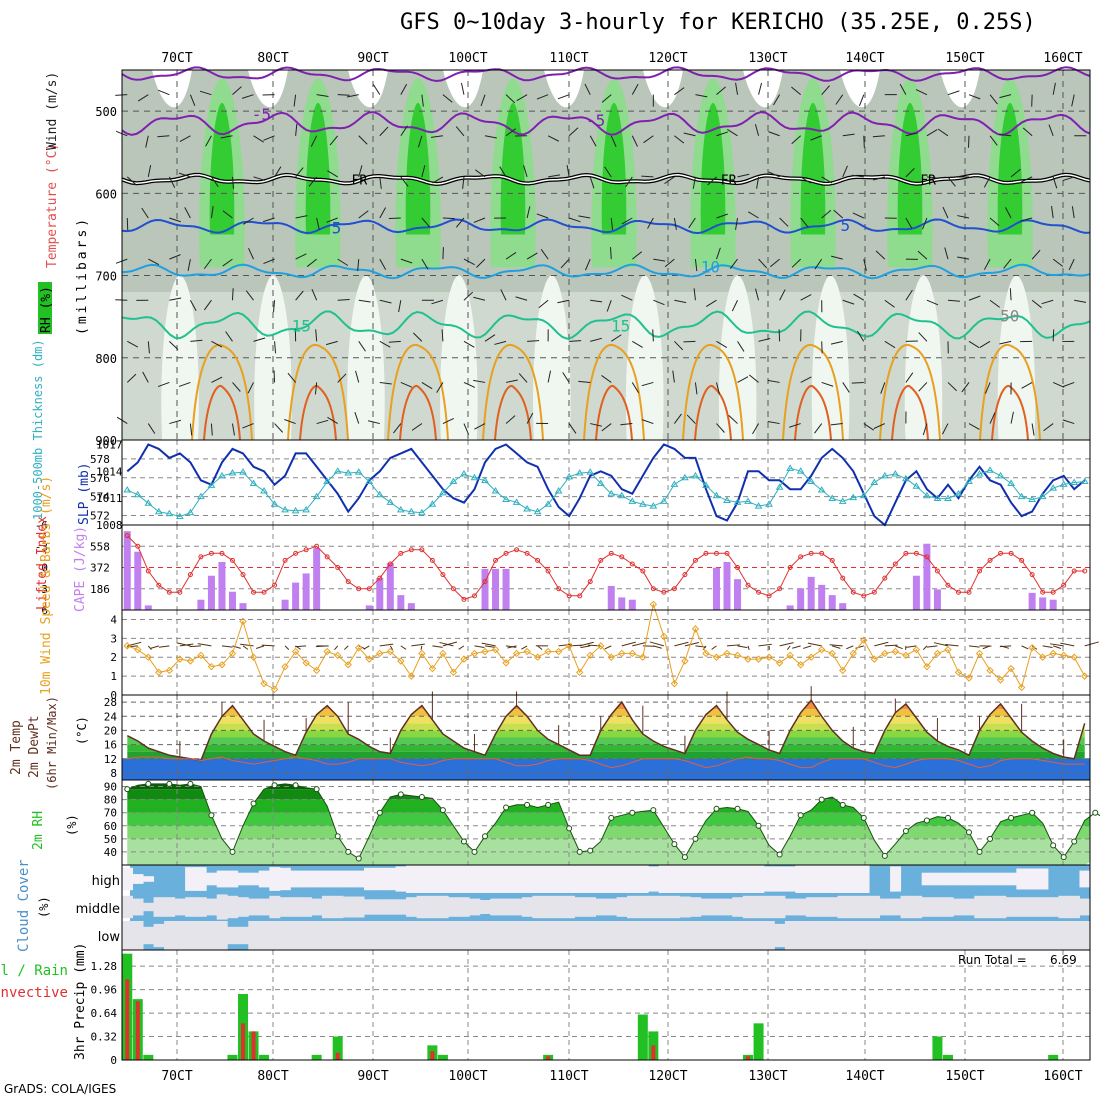  I want to click on time-label-bottom: 140CT, so click(864, 1076).